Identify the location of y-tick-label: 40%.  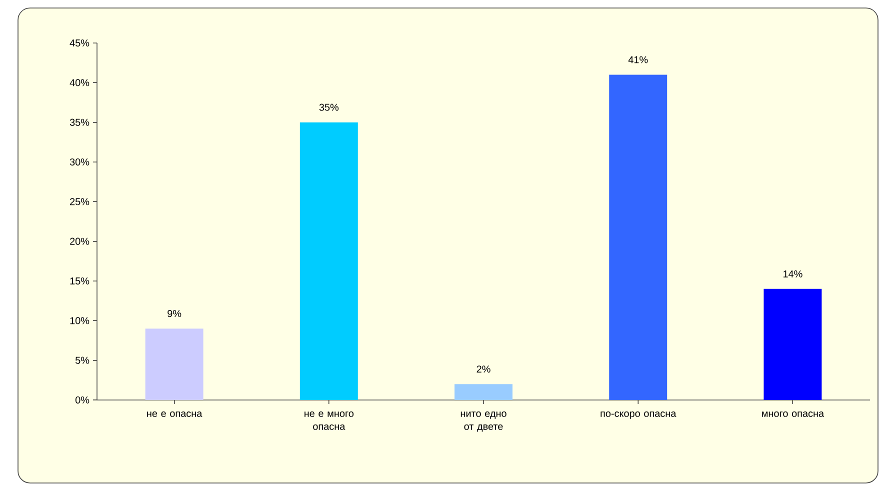
(80, 82).